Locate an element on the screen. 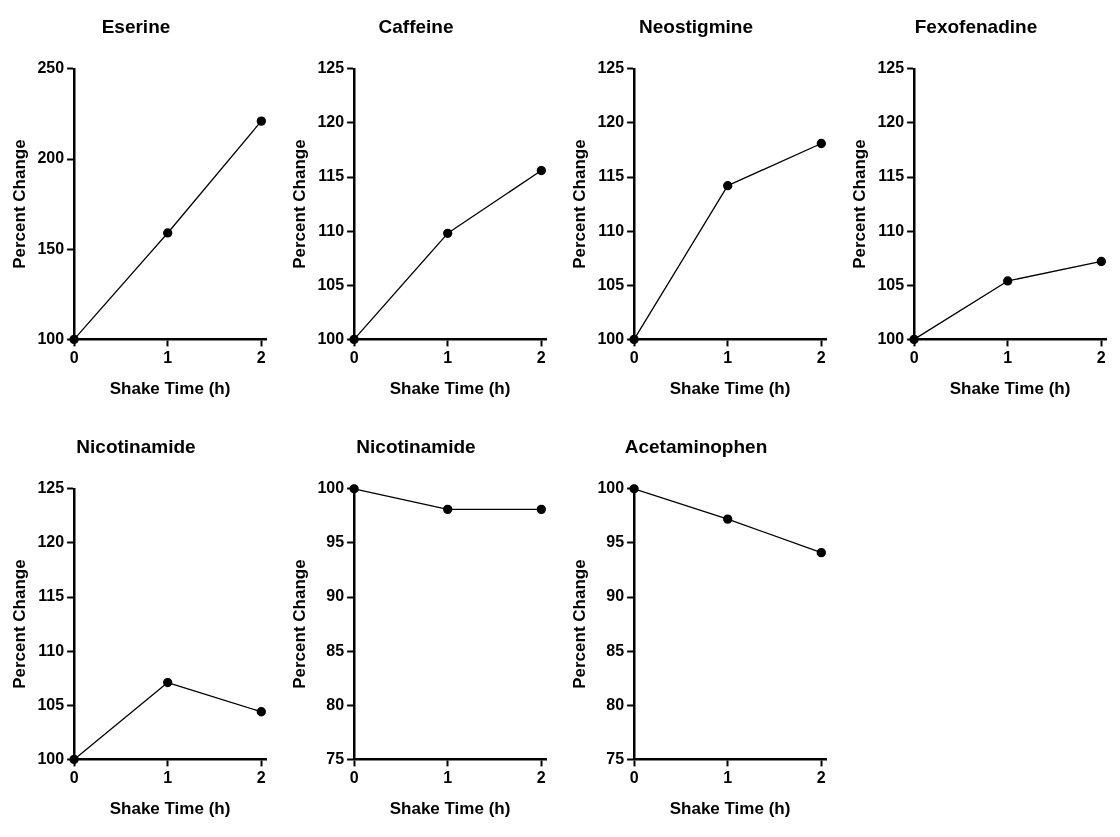  y-tick-label: 200 is located at coordinates (51, 158).